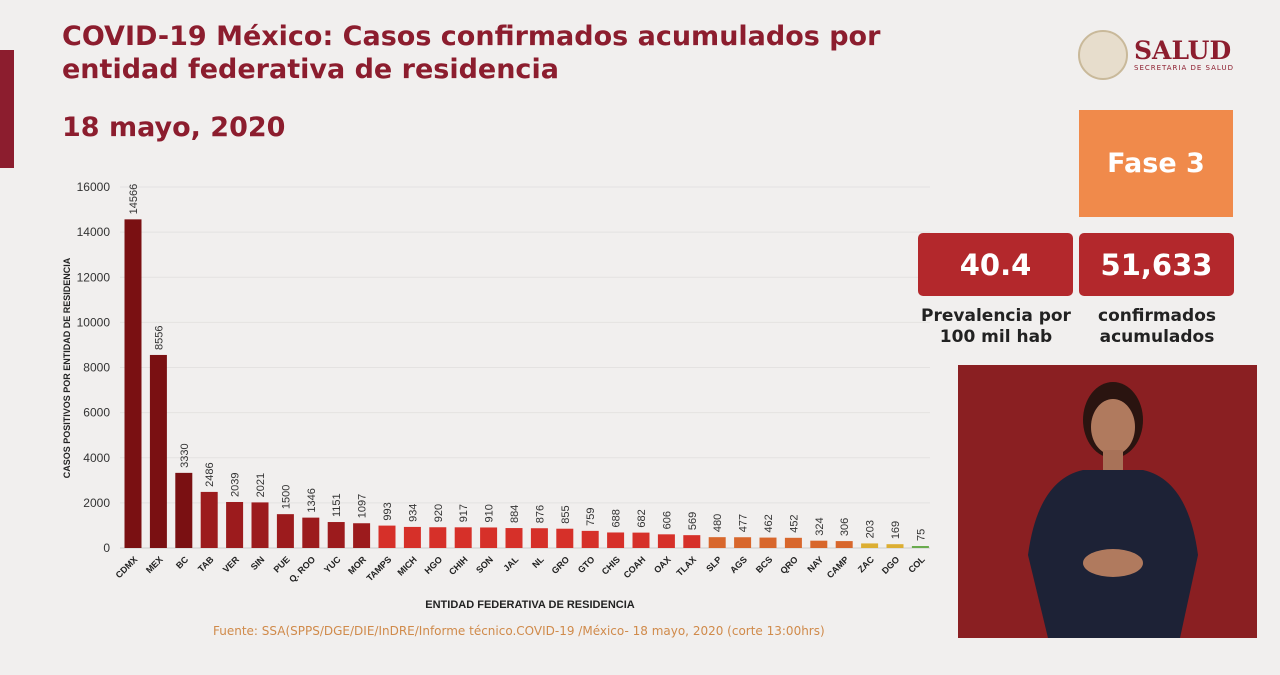 This screenshot has height=675, width=1280. Describe the element at coordinates (282, 564) in the screenshot. I see `x-tick-label: PUE` at that location.